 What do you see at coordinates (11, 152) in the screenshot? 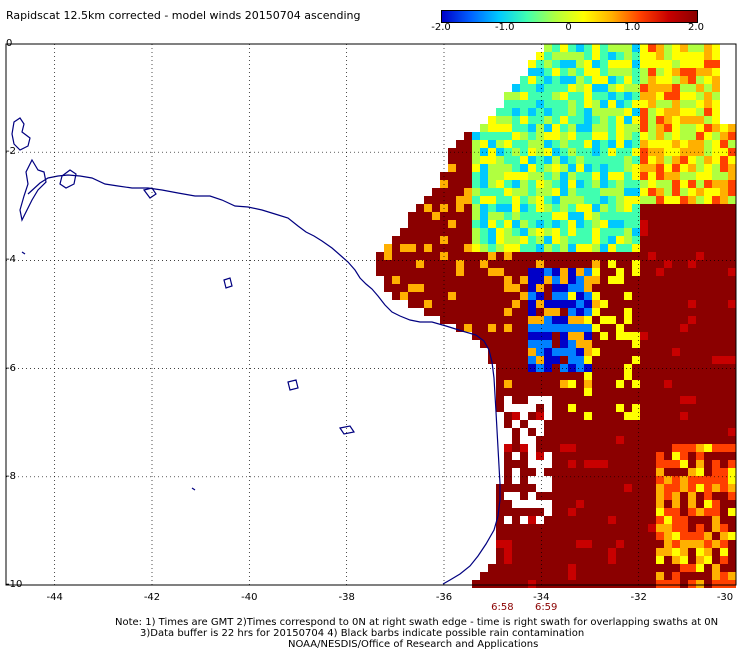
I see `latitude-label: -2` at bounding box center [11, 152].